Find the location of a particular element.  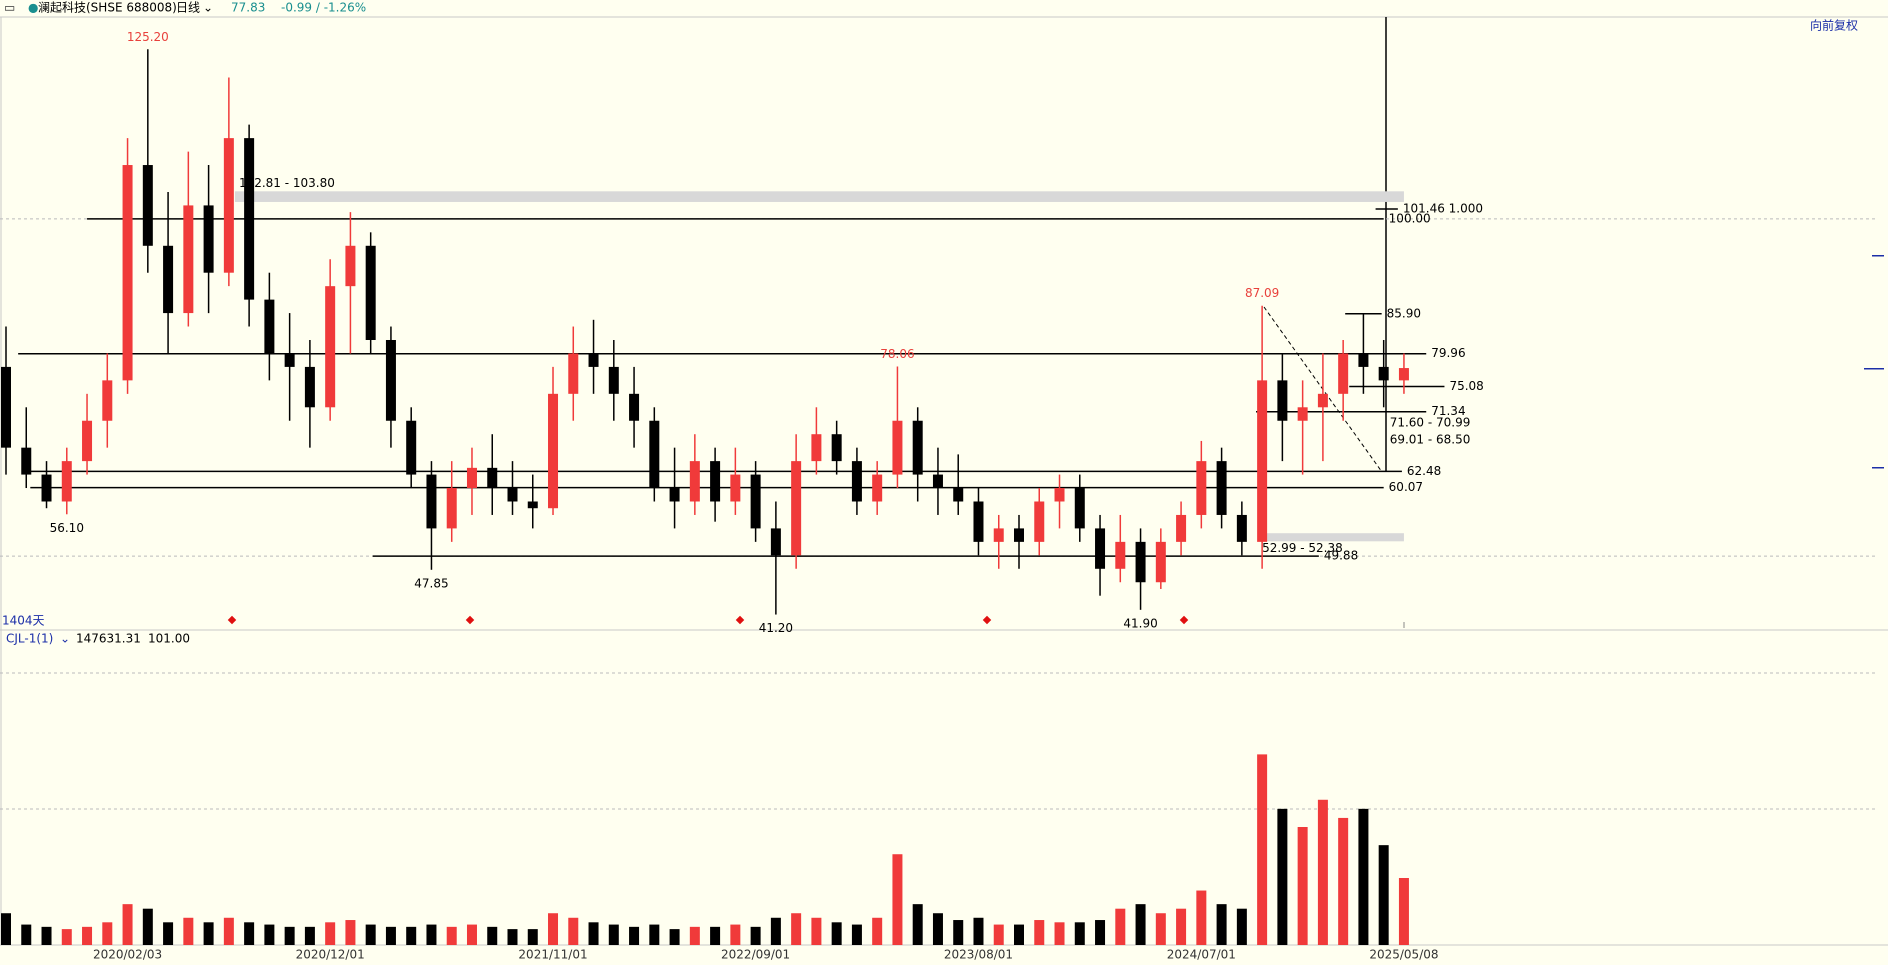

period-dropdown: ⌄ is located at coordinates (208, 8).